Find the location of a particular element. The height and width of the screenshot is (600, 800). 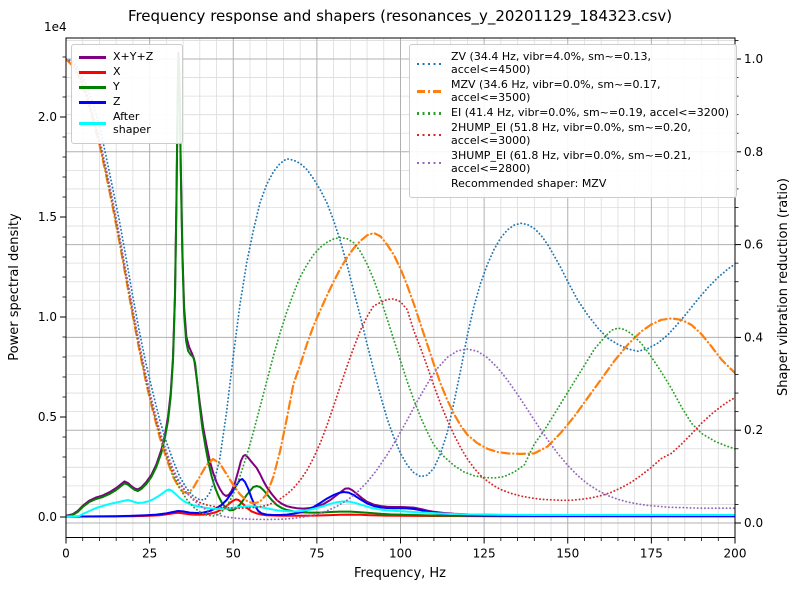

x-tick-label: 75 is located at coordinates (316, 554).